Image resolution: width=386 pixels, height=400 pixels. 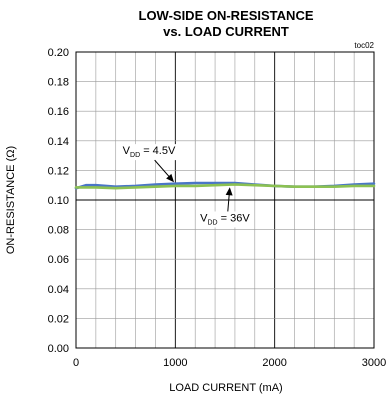 I want to click on chart-title-line-2: vs. LOAD CURRENT, so click(x=226, y=31).